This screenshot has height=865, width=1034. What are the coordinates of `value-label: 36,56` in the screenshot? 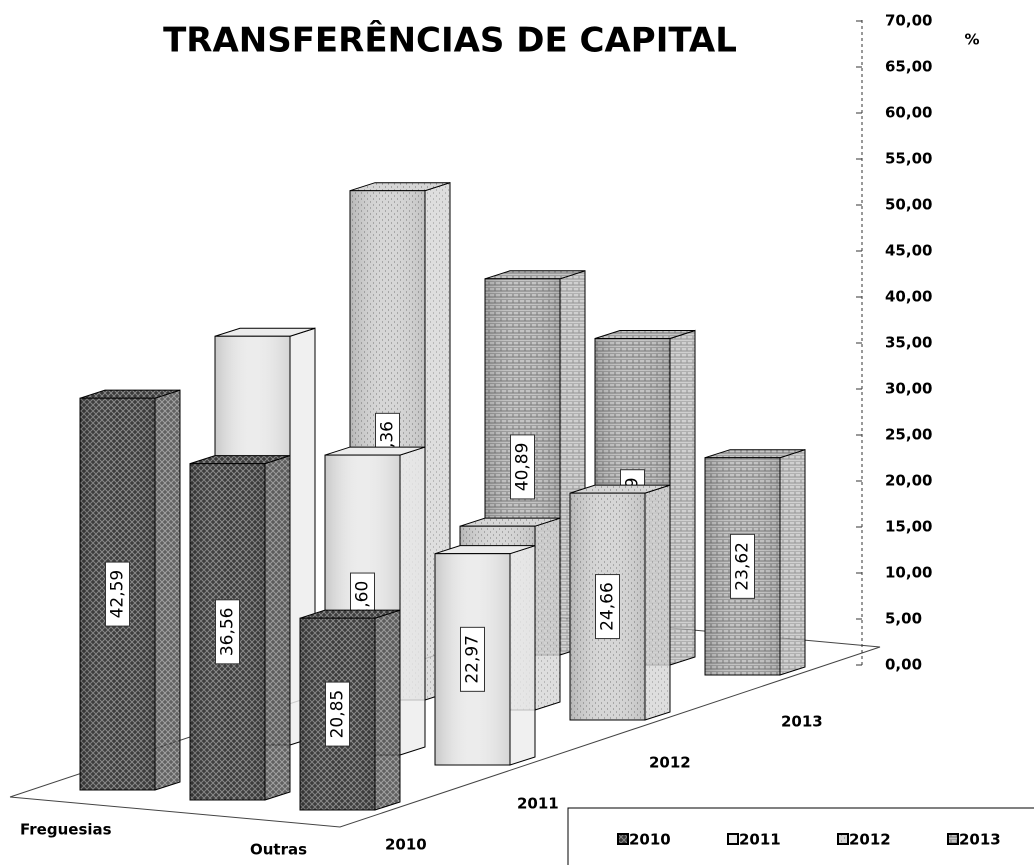 It's located at (228, 631).